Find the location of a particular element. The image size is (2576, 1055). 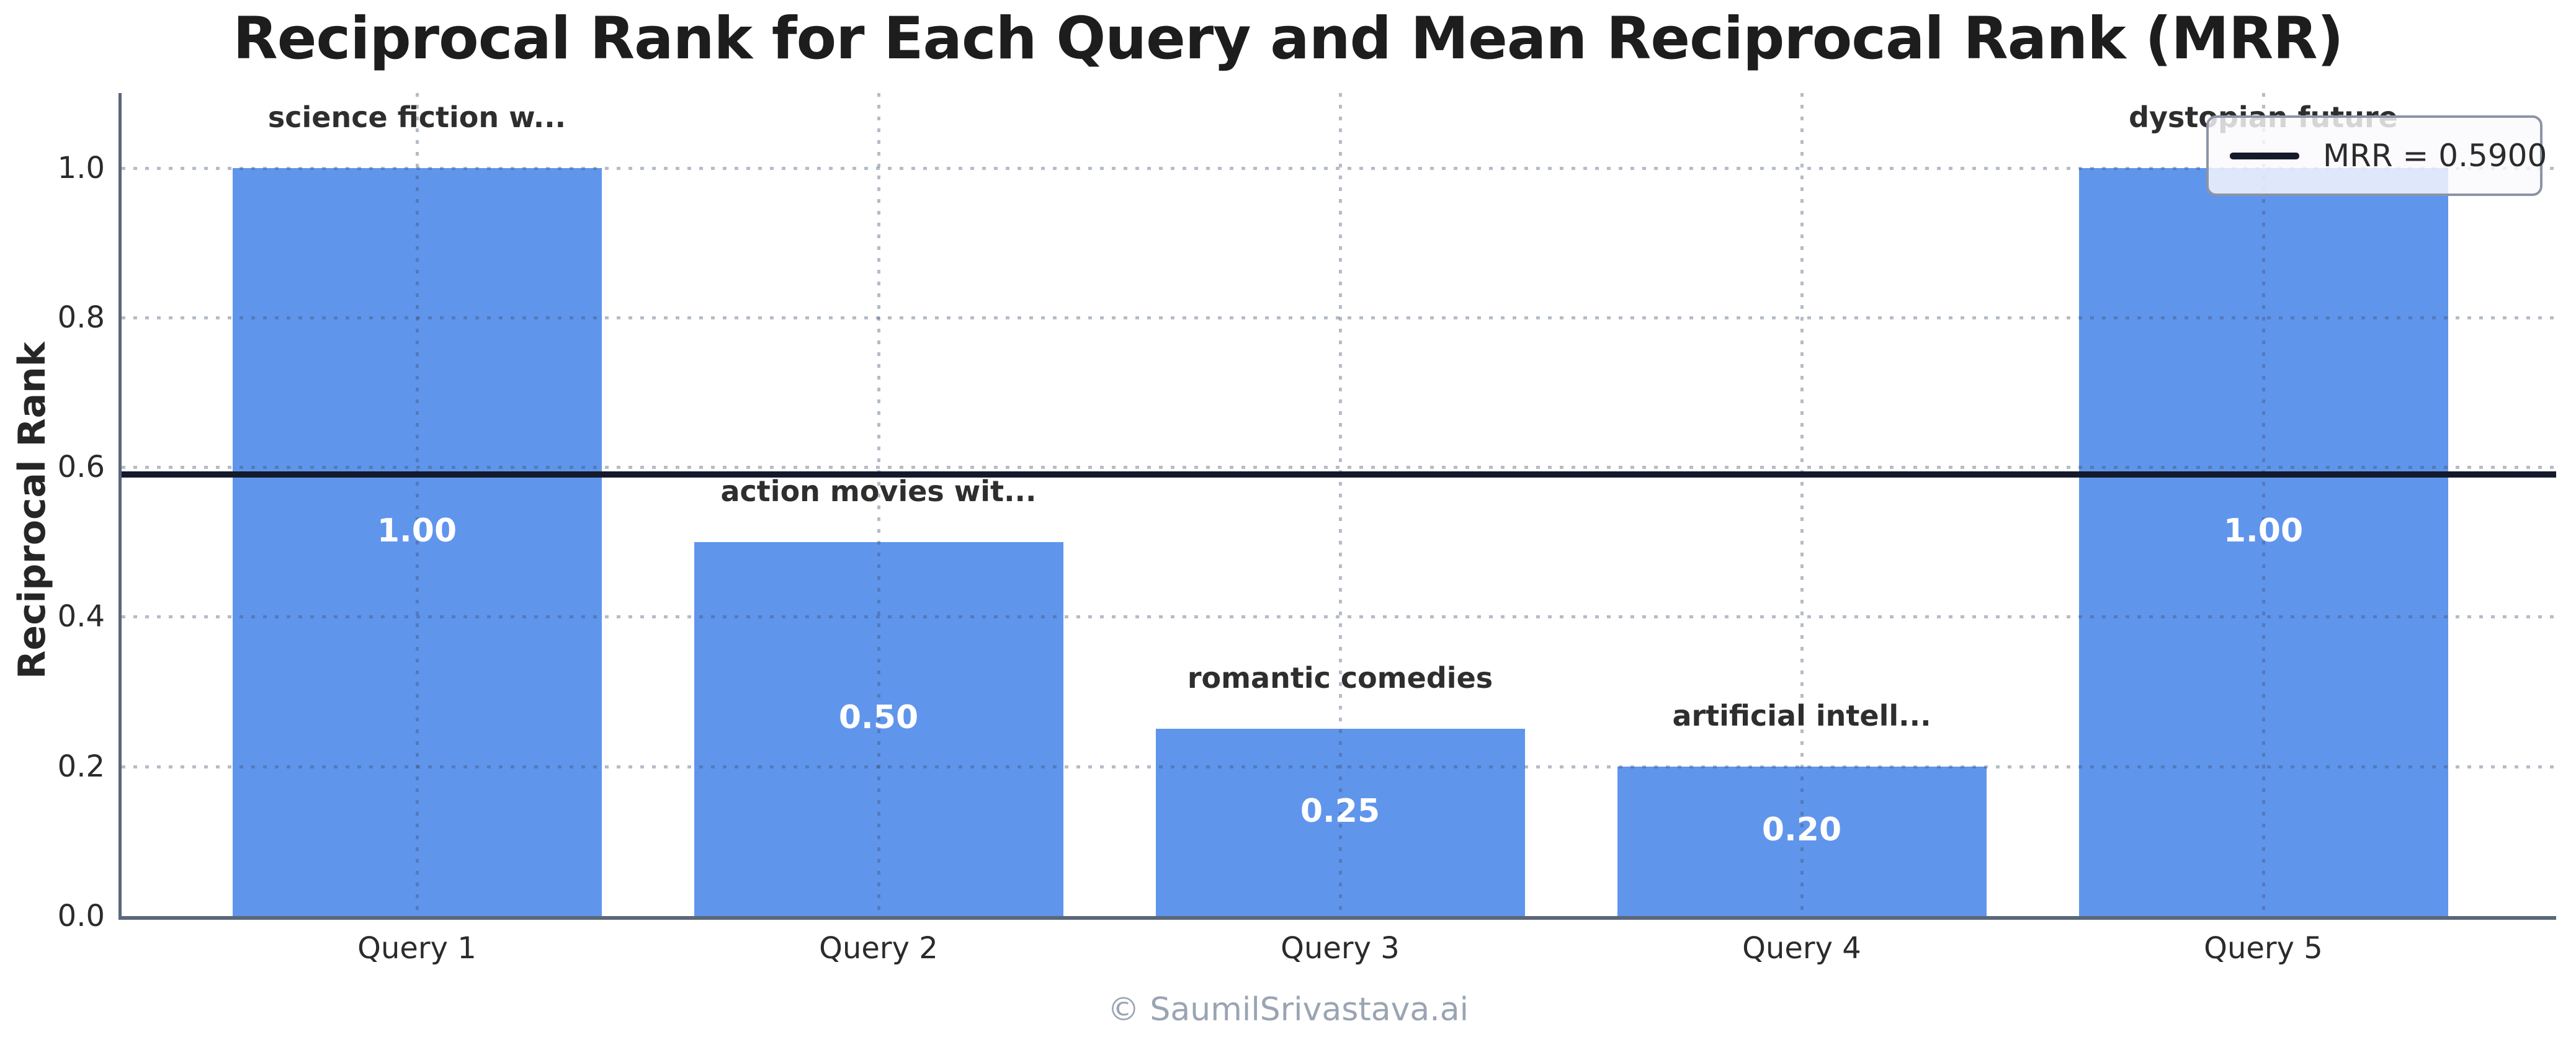

y-tick-label: 1.0 is located at coordinates (81, 168).